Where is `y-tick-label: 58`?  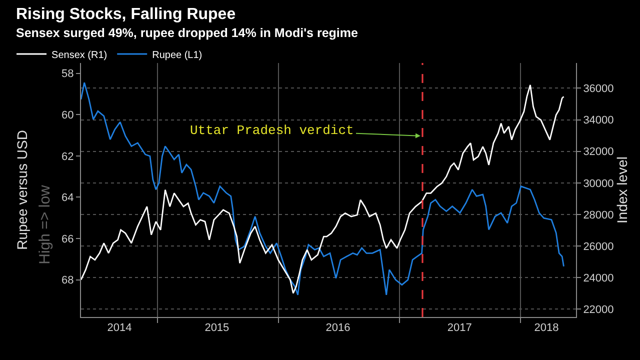
y-tick-label: 58 is located at coordinates (68, 74).